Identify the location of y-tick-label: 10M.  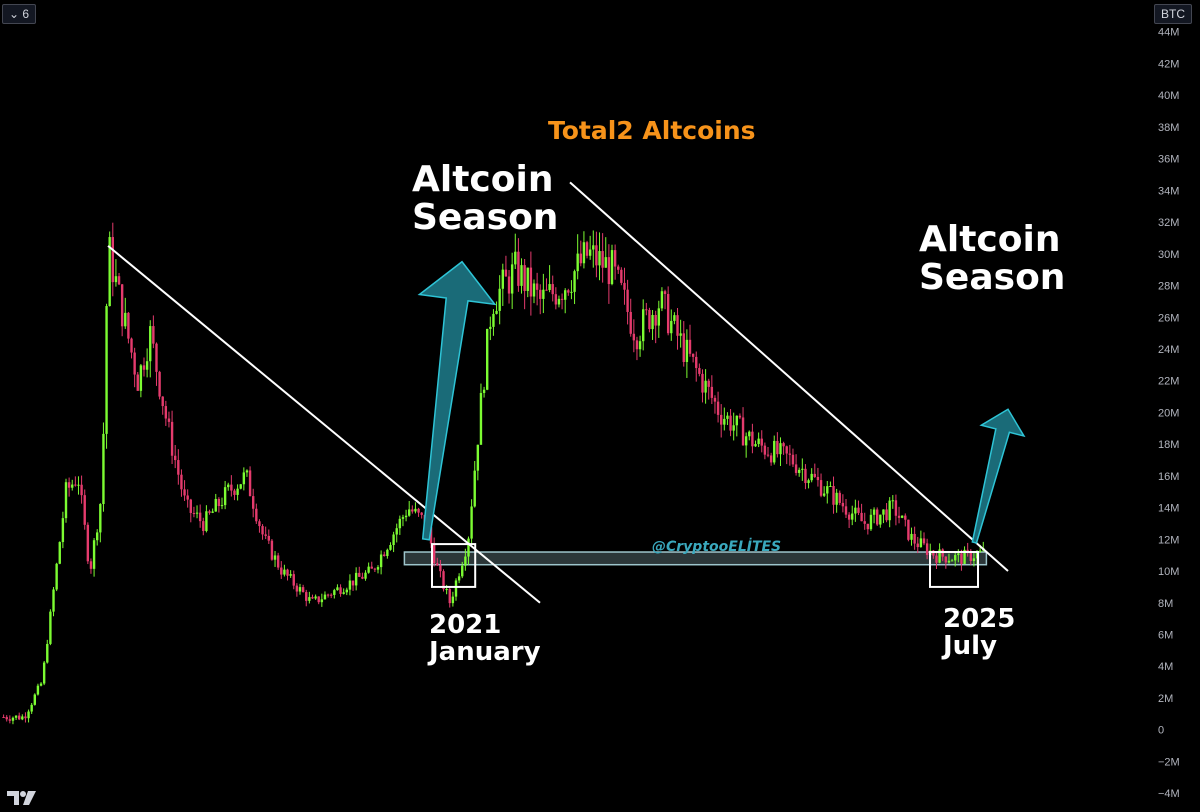
(1168, 572).